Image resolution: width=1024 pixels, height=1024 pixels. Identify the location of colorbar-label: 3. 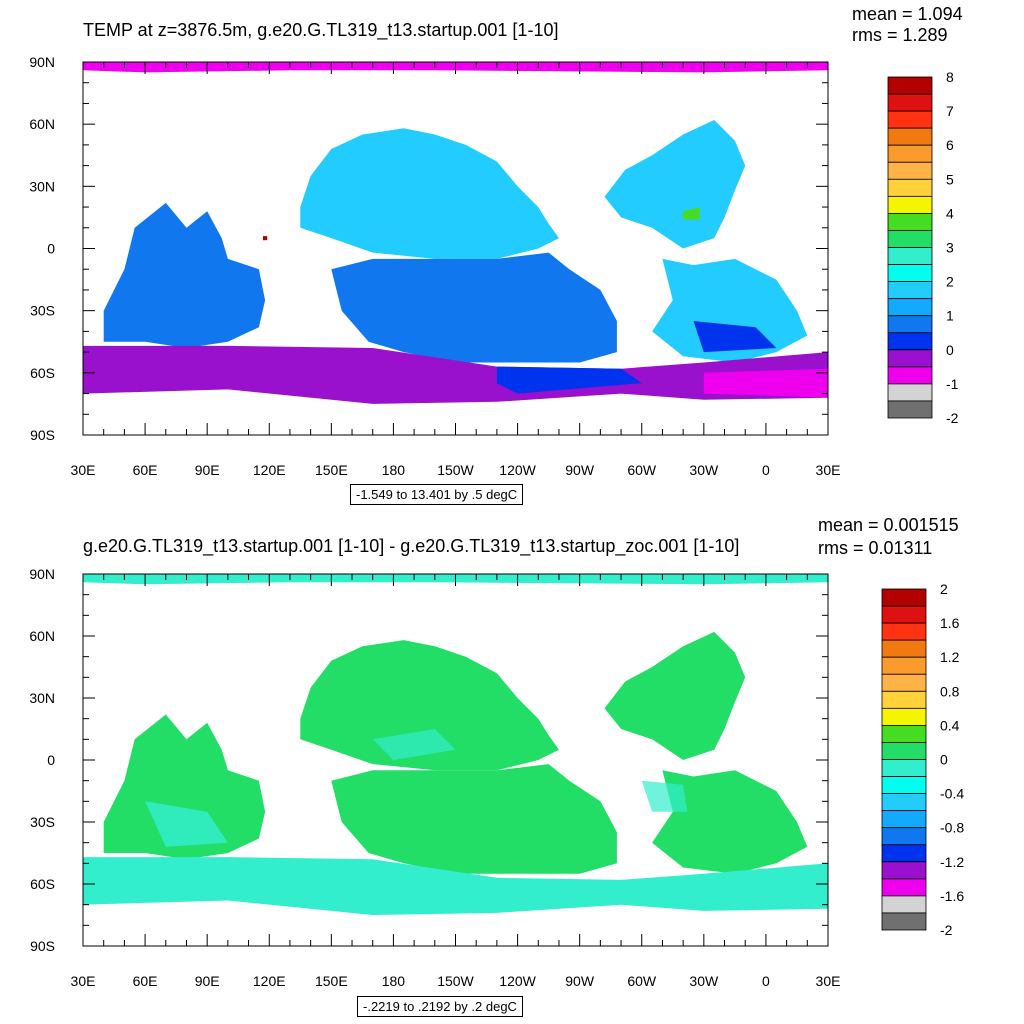
(950, 248).